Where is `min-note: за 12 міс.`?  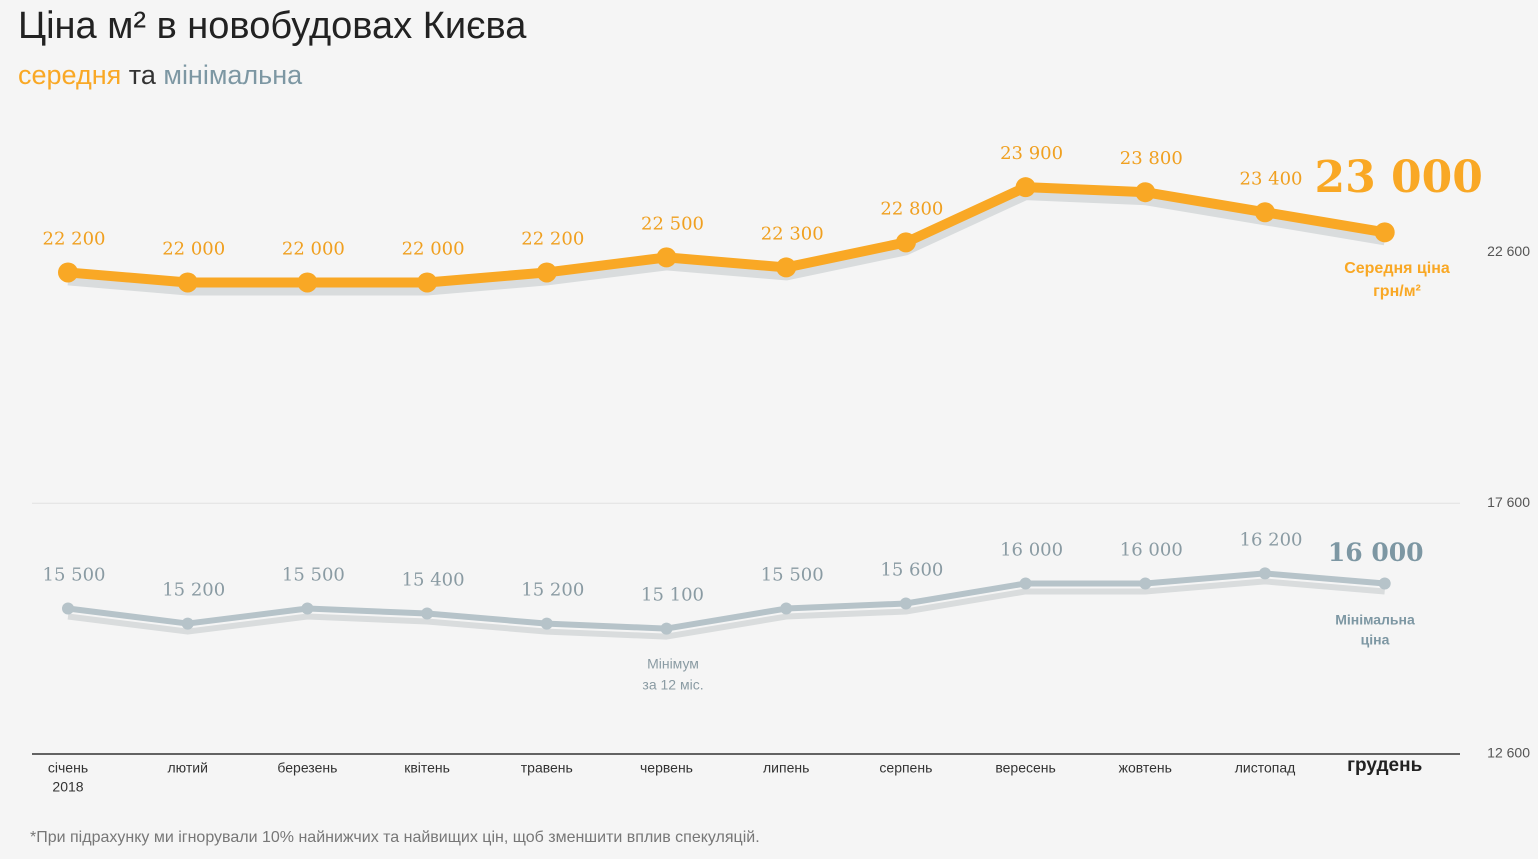
min-note: за 12 міс. is located at coordinates (672, 685).